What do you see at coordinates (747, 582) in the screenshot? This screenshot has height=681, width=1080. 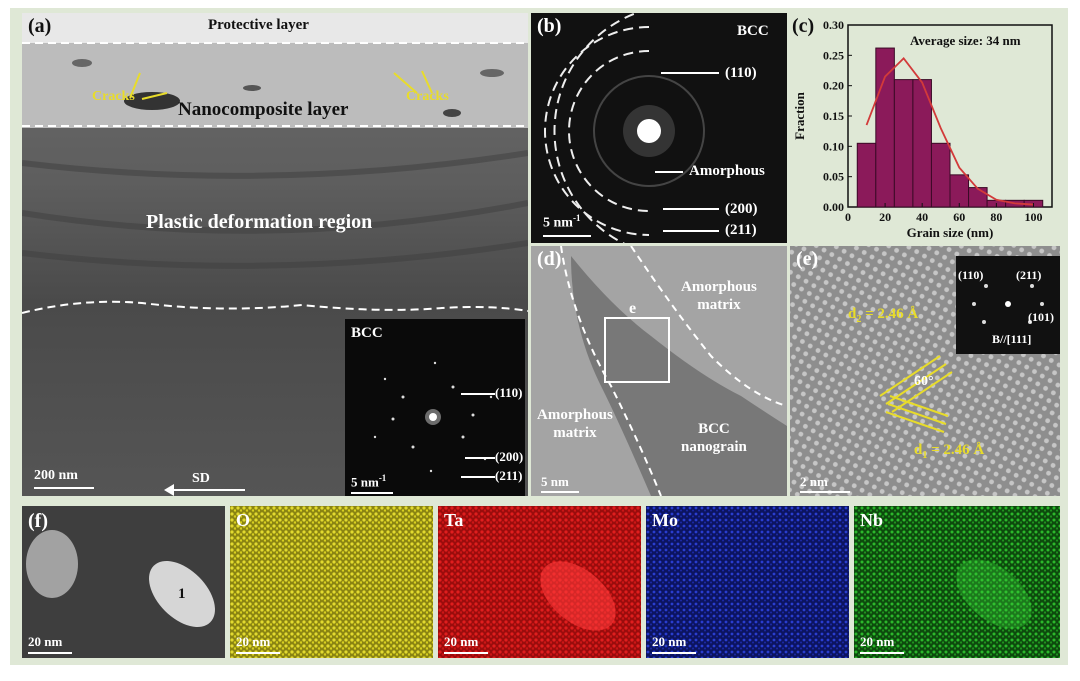 I see `map-mo: Mo 20 nm` at bounding box center [747, 582].